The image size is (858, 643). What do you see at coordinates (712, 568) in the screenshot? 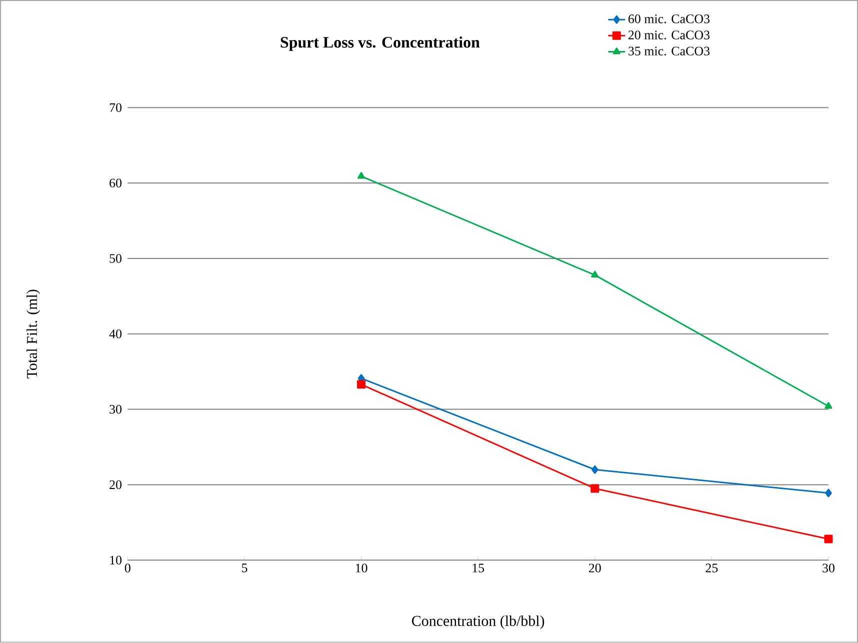
I see `x-tick-label: 25` at bounding box center [712, 568].